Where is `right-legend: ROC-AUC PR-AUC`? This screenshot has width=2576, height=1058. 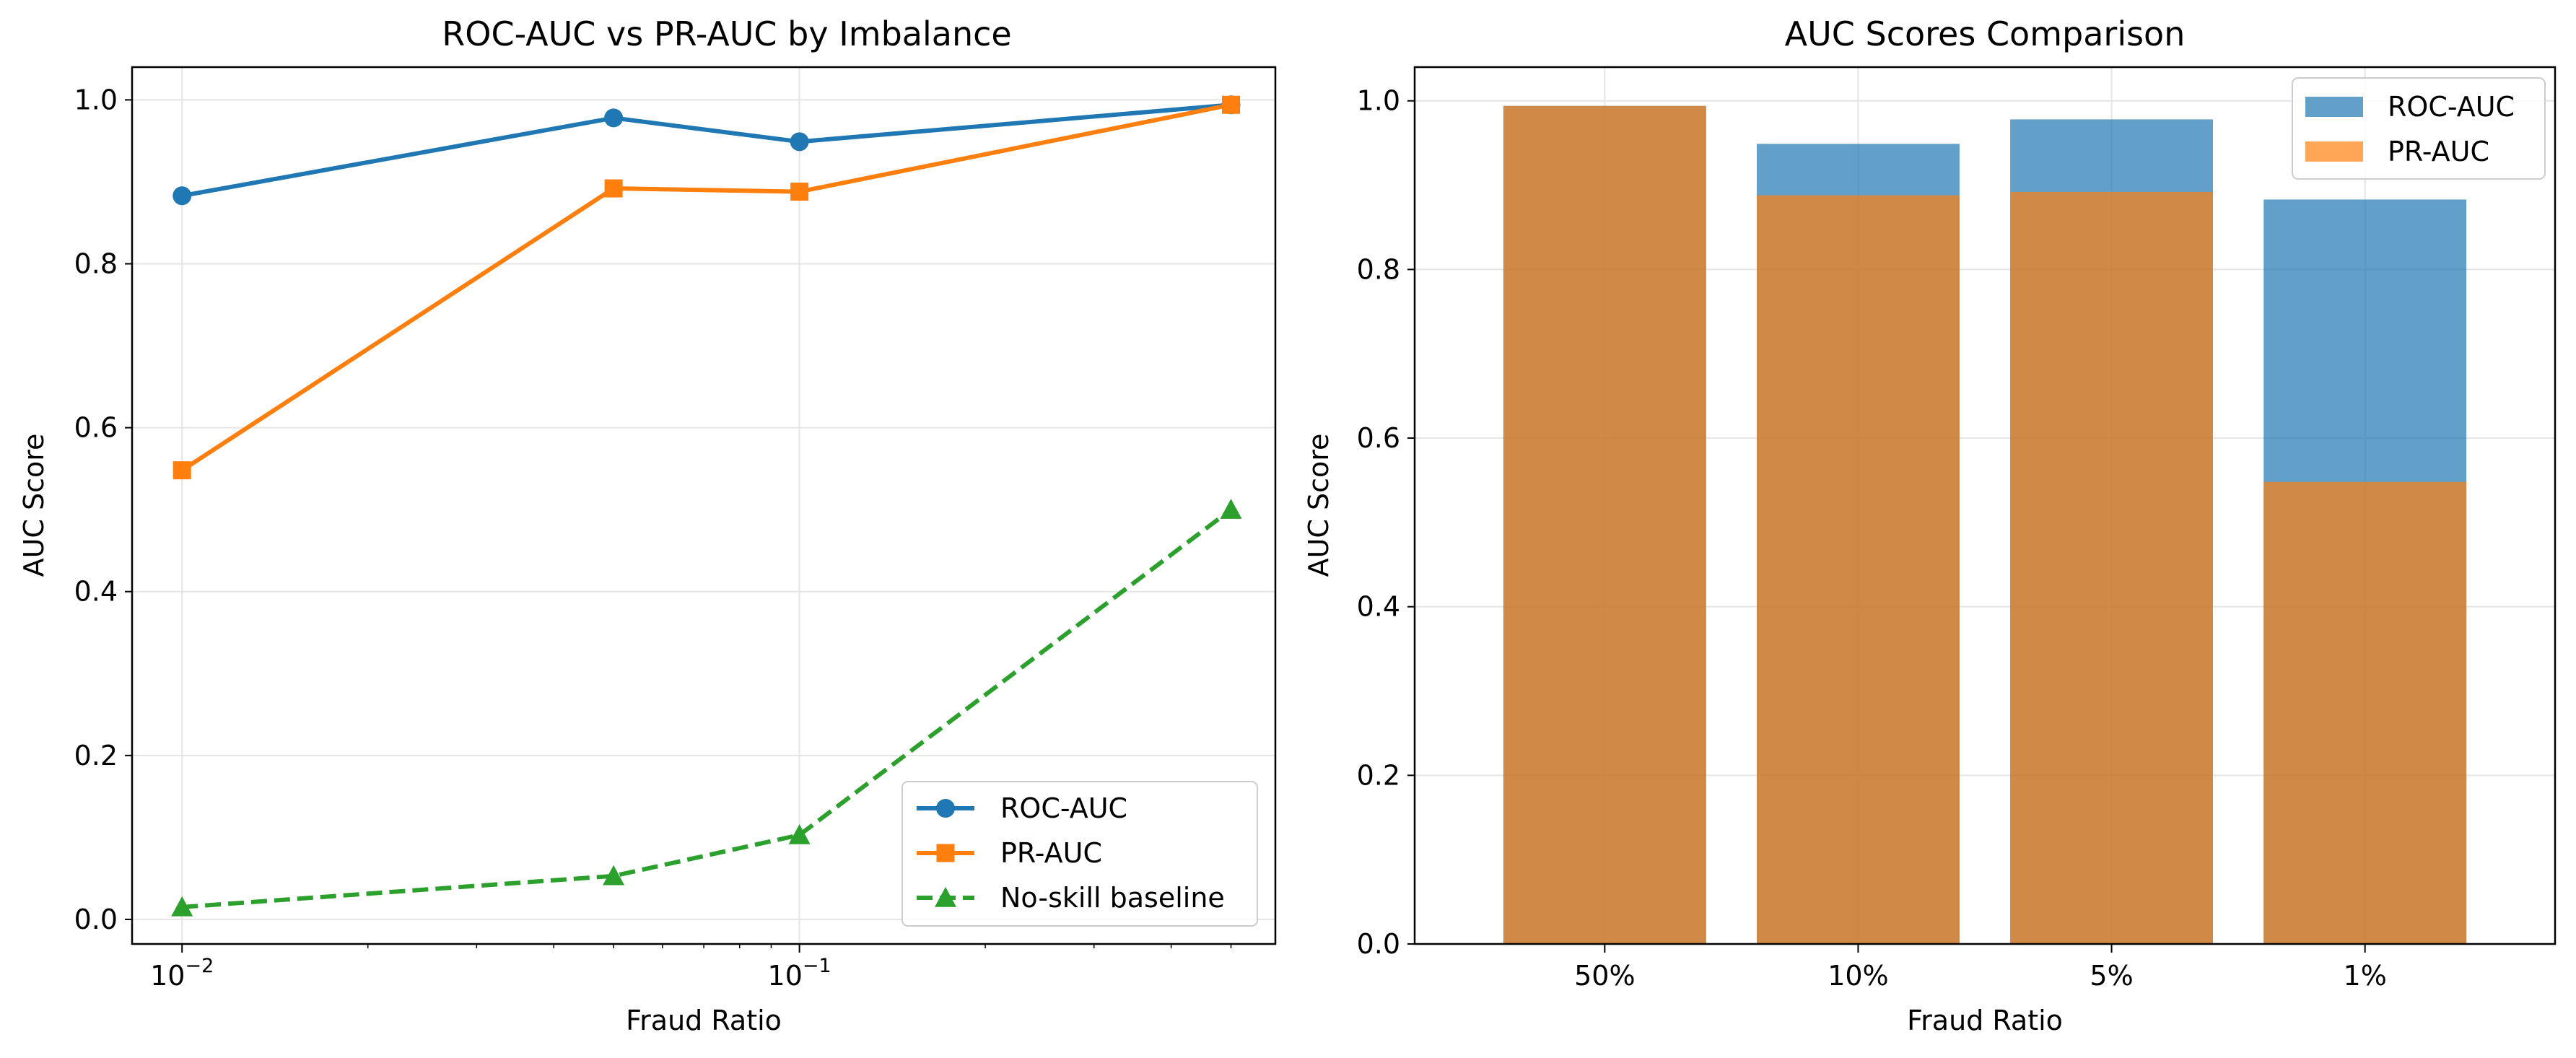
right-legend: ROC-AUC PR-AUC is located at coordinates (2419, 128).